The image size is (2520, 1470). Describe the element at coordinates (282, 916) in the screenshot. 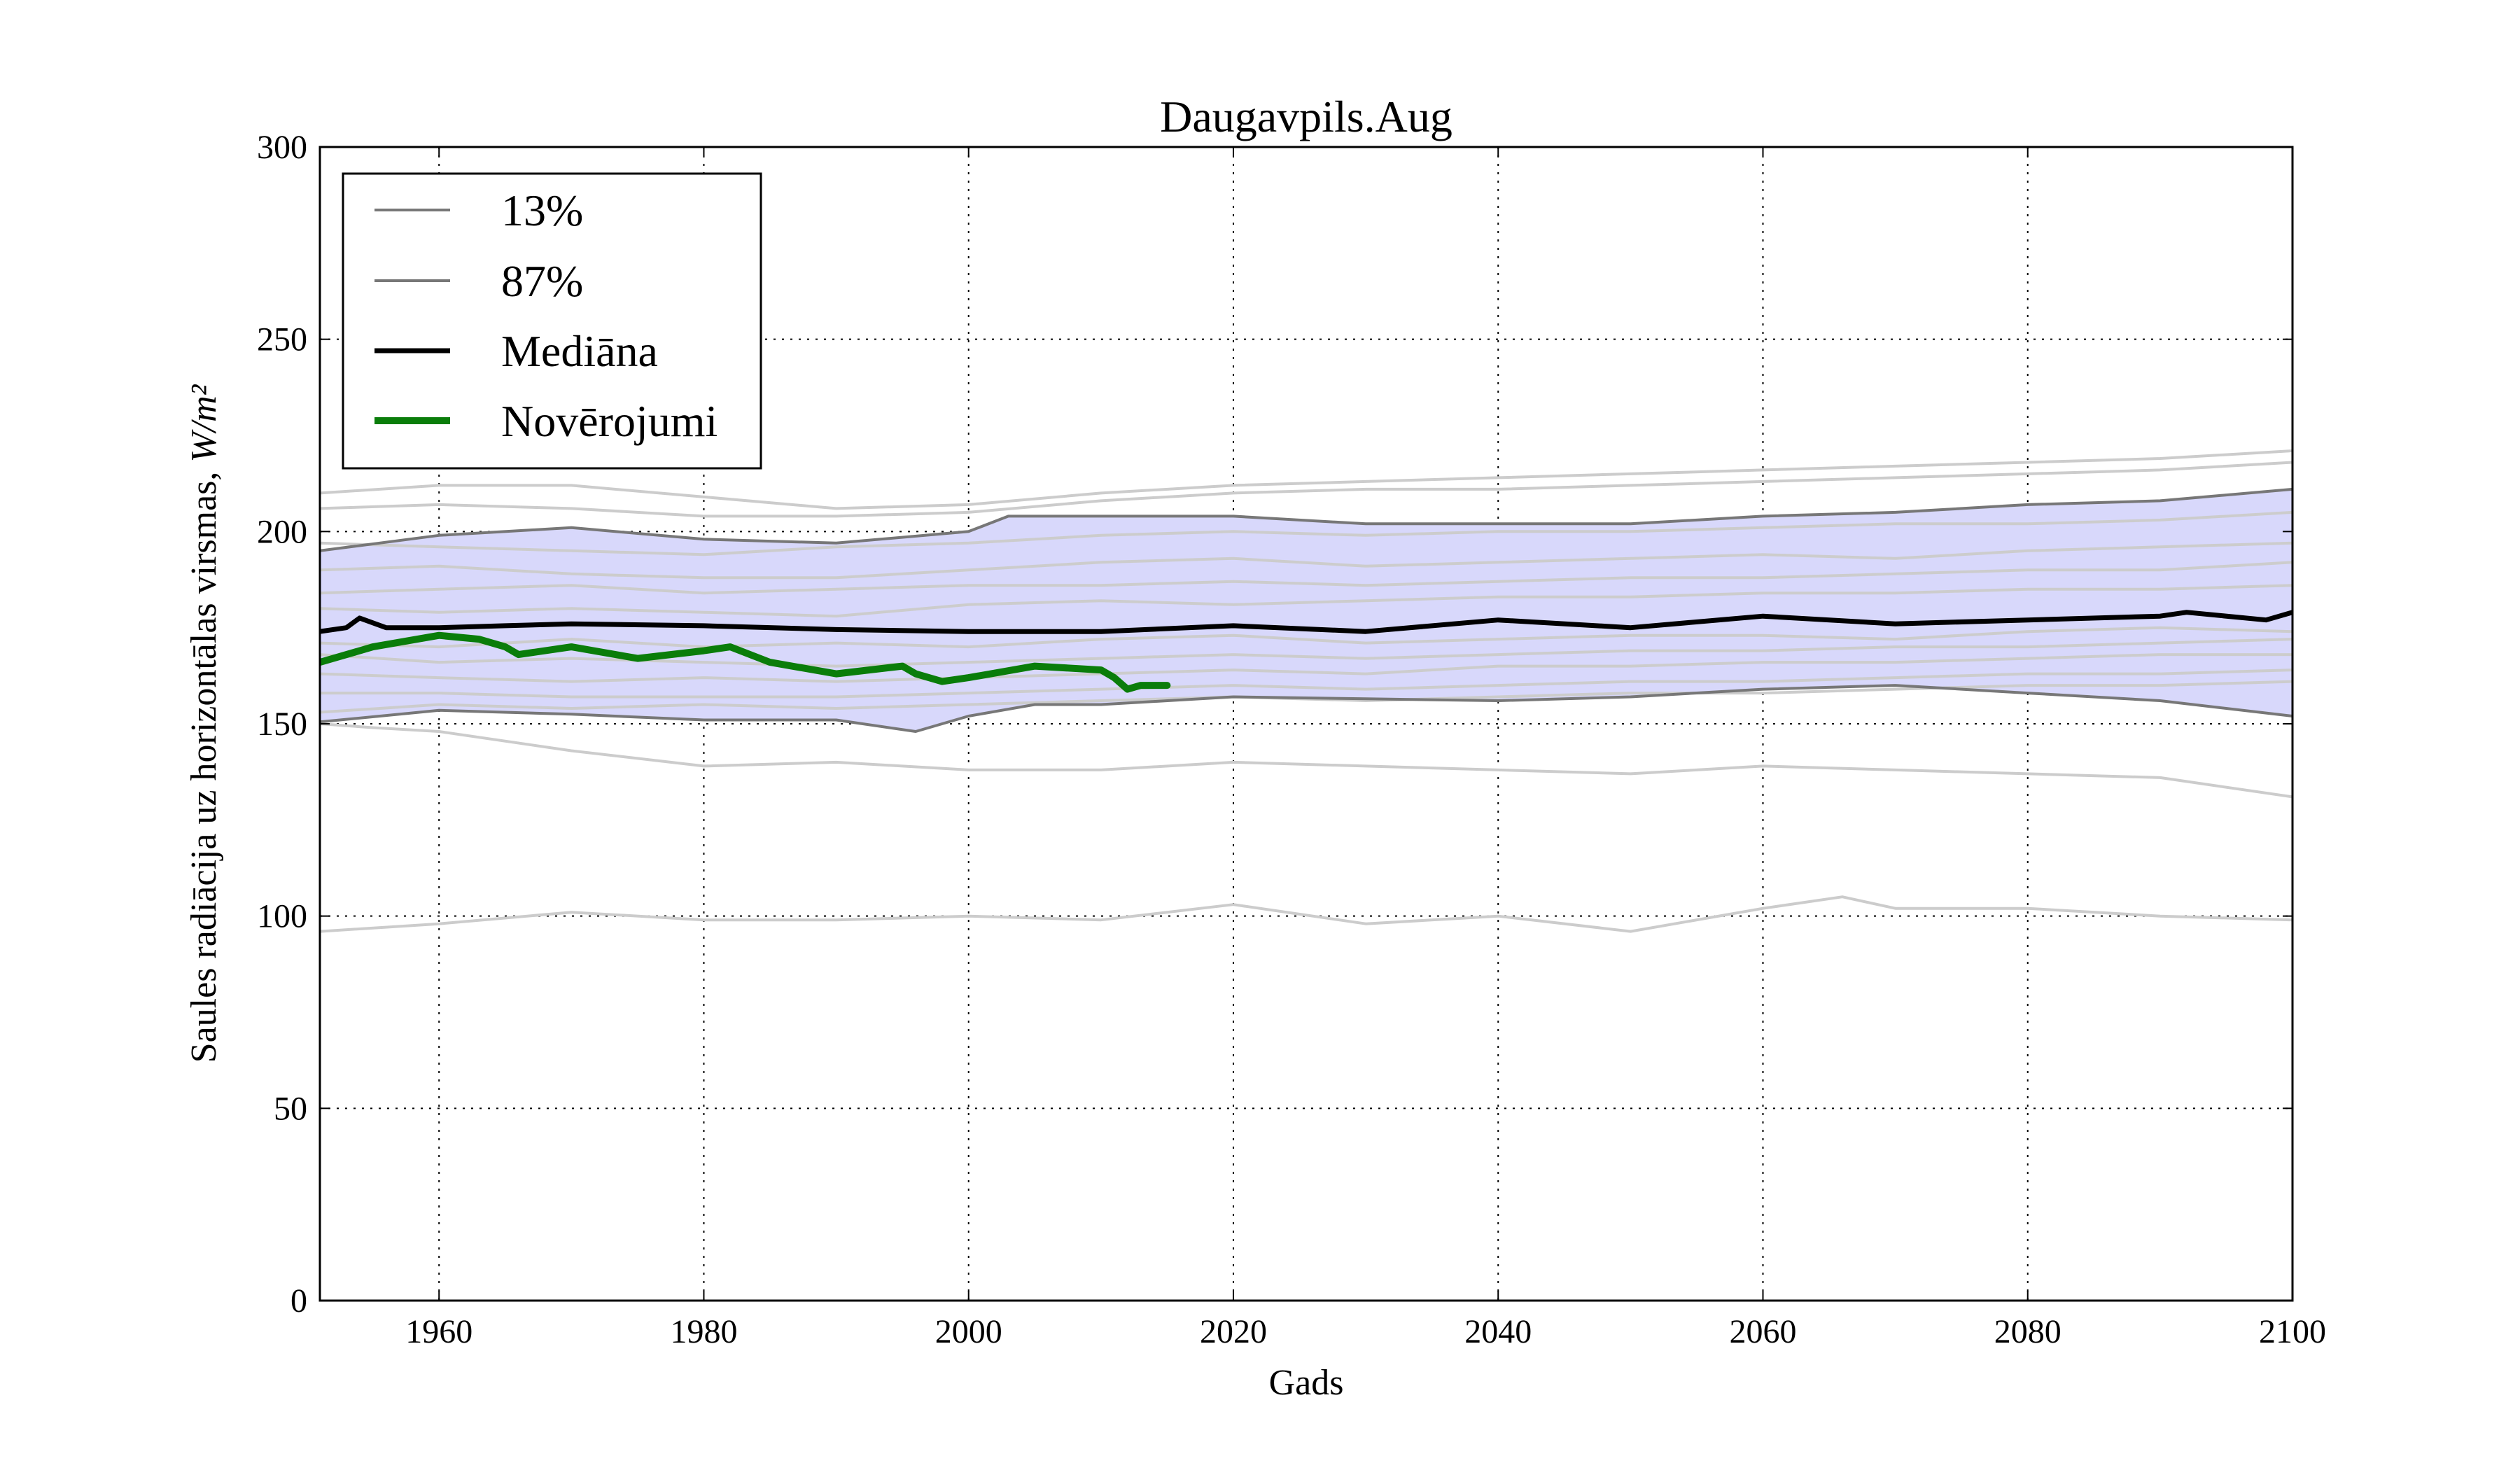

I see `y-tick-label: 100` at that location.